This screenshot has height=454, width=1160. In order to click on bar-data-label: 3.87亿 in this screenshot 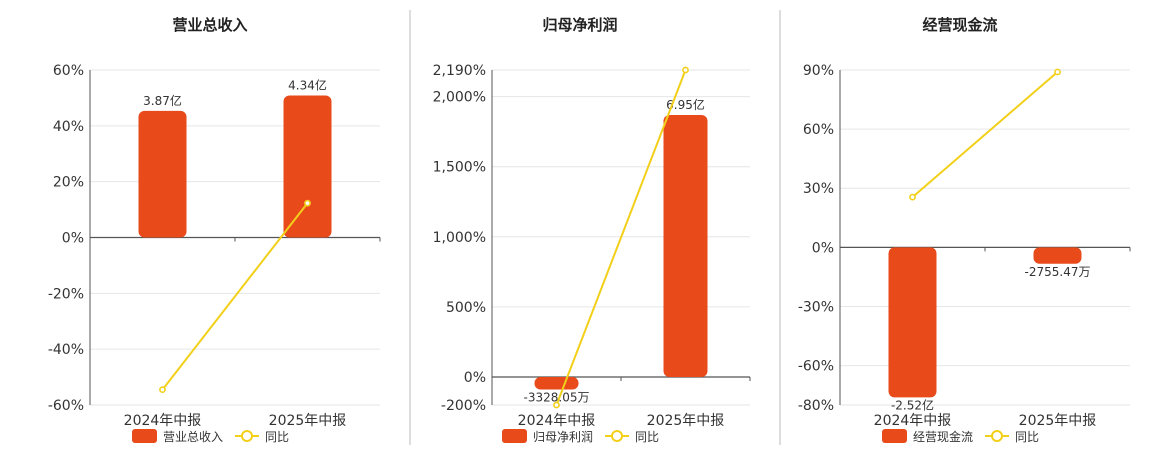, I will do `click(162, 100)`.